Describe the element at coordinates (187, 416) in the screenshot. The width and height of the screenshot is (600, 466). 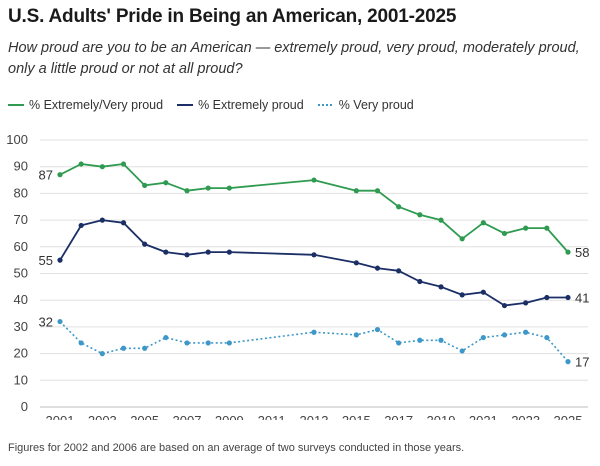
I see `x-tick-label: 2007` at that location.